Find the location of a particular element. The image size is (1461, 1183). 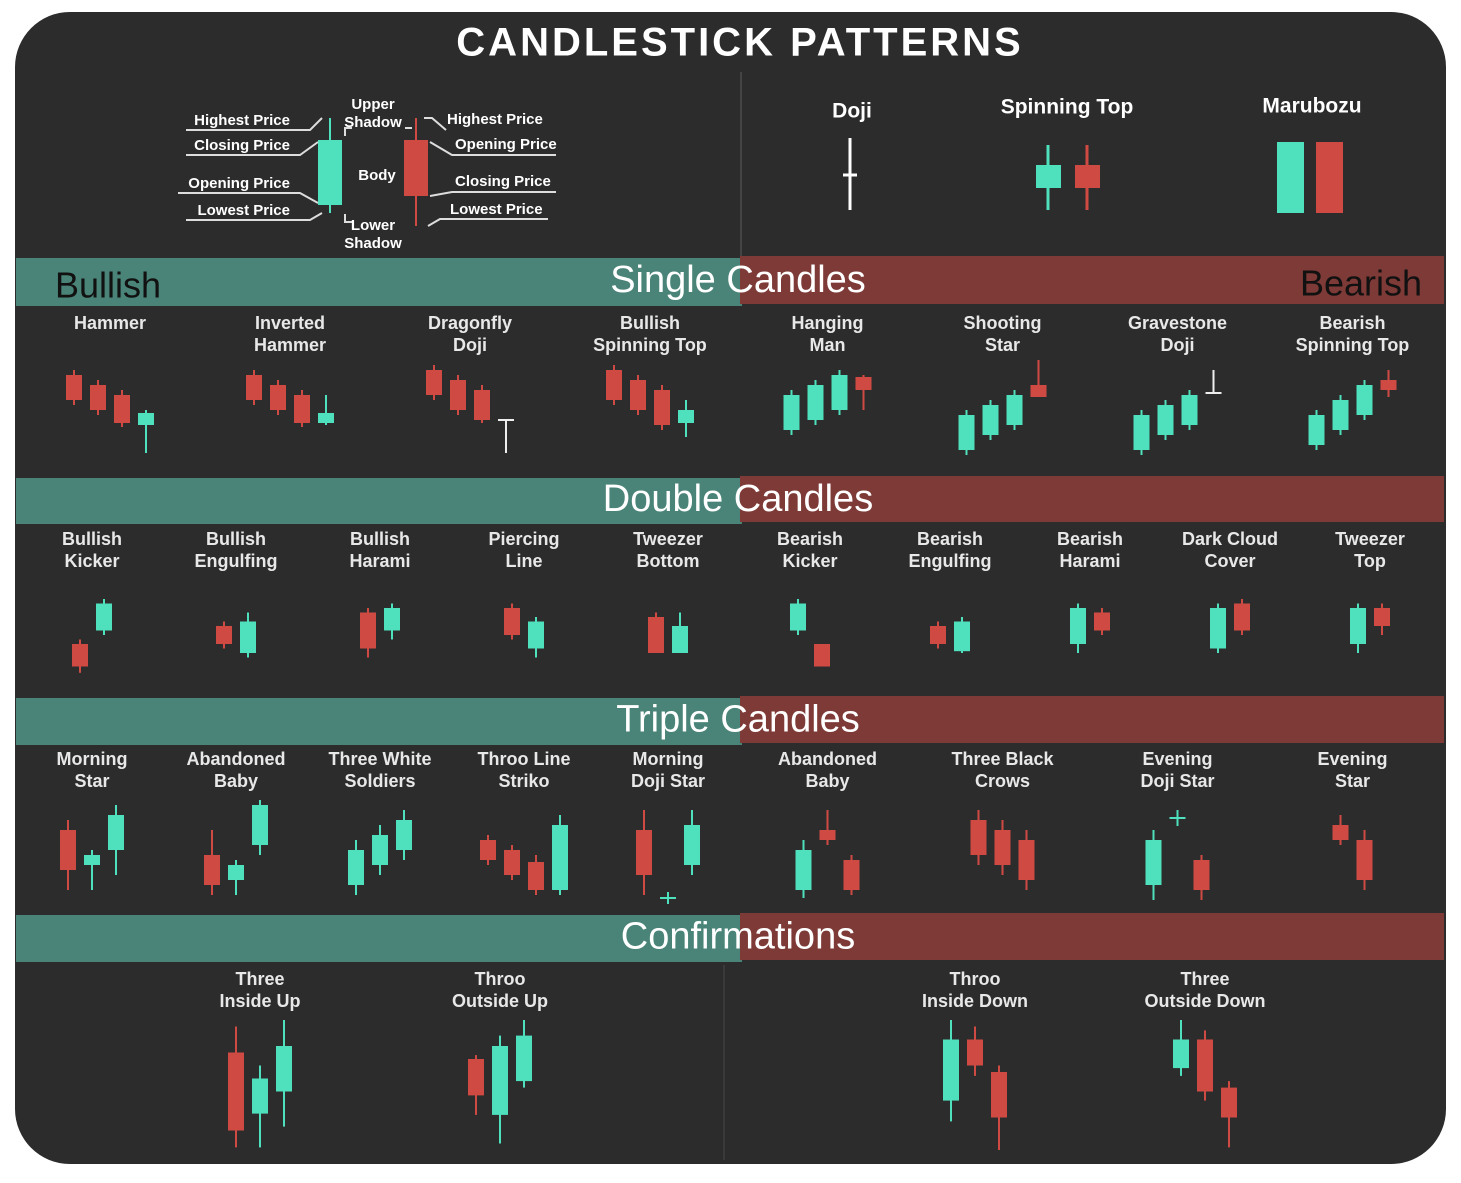

pattern-name: Hanging is located at coordinates (828, 323).